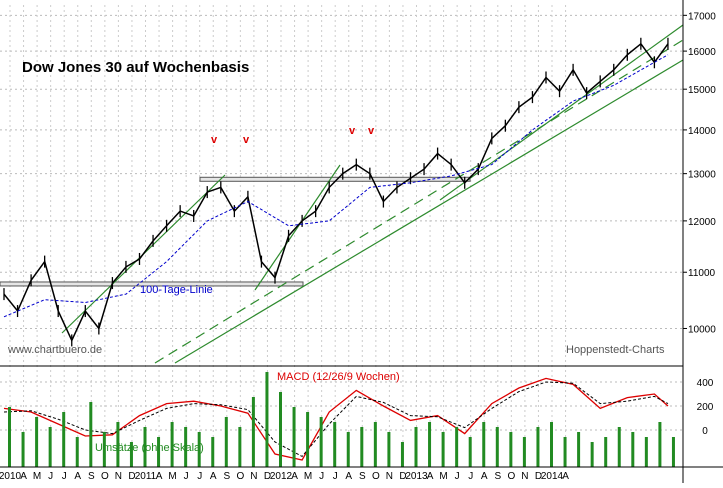 This screenshot has width=723, height=488. What do you see at coordinates (338, 377) in the screenshot?
I see `macd-title: MACD (12/26/9 Wochen)` at bounding box center [338, 377].